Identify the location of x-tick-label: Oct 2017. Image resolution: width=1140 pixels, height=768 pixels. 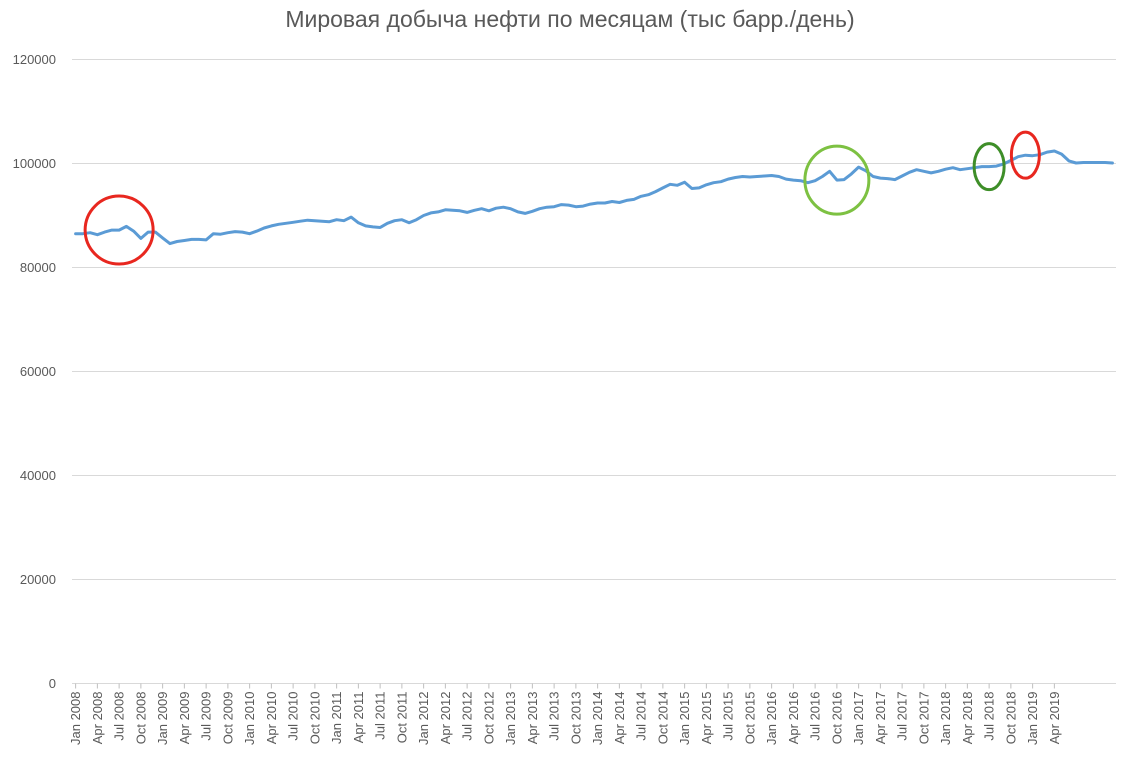
(923, 718).